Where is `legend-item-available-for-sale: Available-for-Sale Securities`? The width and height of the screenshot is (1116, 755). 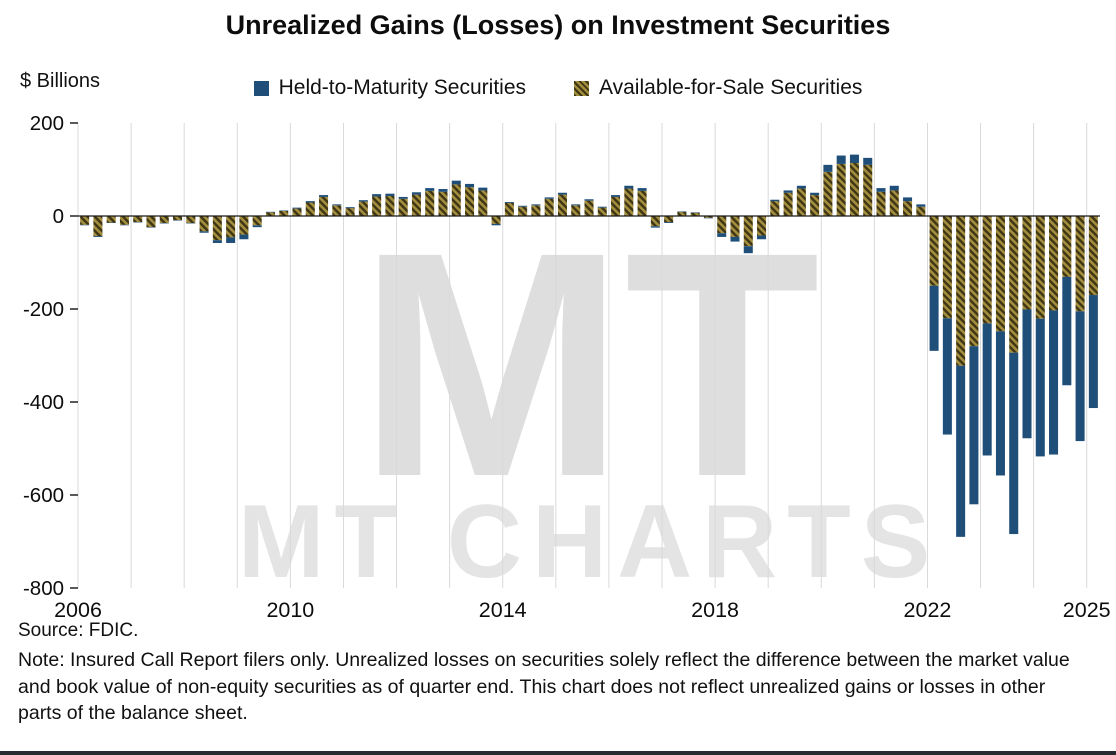 legend-item-available-for-sale: Available-for-Sale Securities is located at coordinates (718, 88).